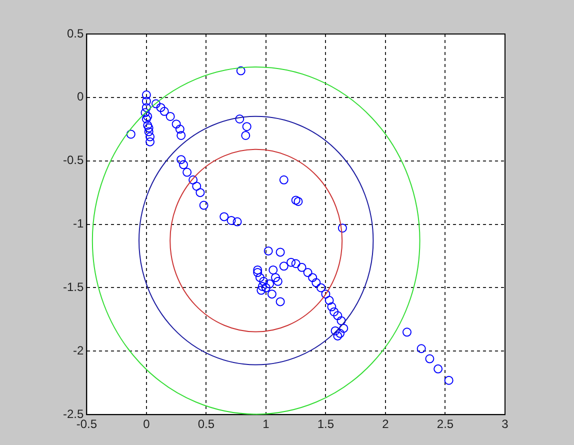  Describe the element at coordinates (146, 424) in the screenshot. I see `x-tick-label: 0` at that location.